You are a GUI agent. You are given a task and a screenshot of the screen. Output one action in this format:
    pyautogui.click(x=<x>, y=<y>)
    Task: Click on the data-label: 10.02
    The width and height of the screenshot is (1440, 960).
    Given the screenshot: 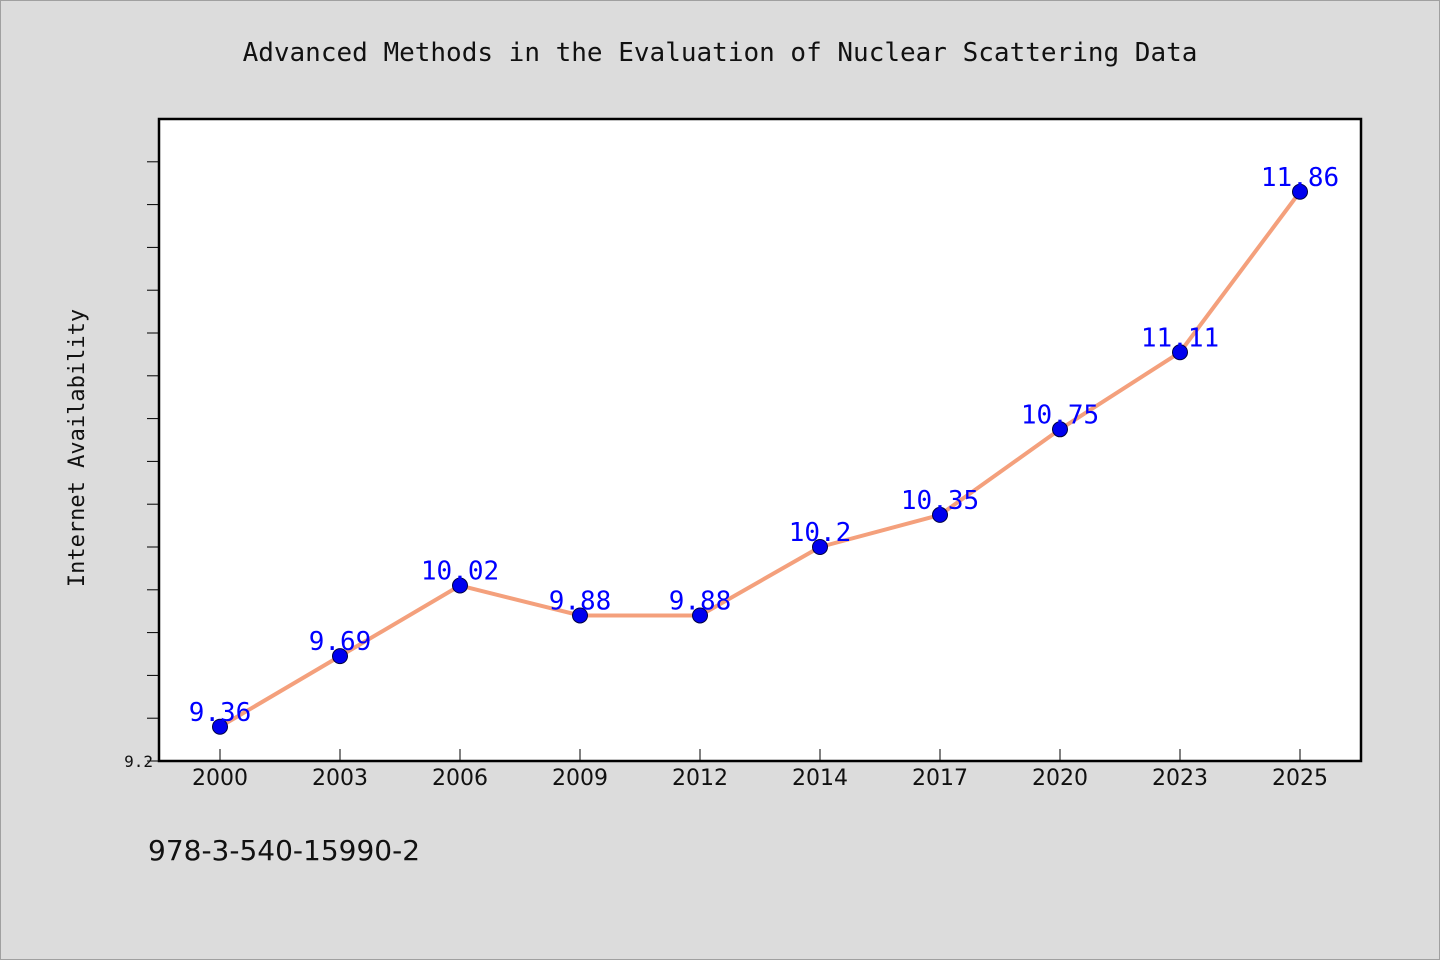 What is the action you would take?
    pyautogui.click(x=460, y=572)
    